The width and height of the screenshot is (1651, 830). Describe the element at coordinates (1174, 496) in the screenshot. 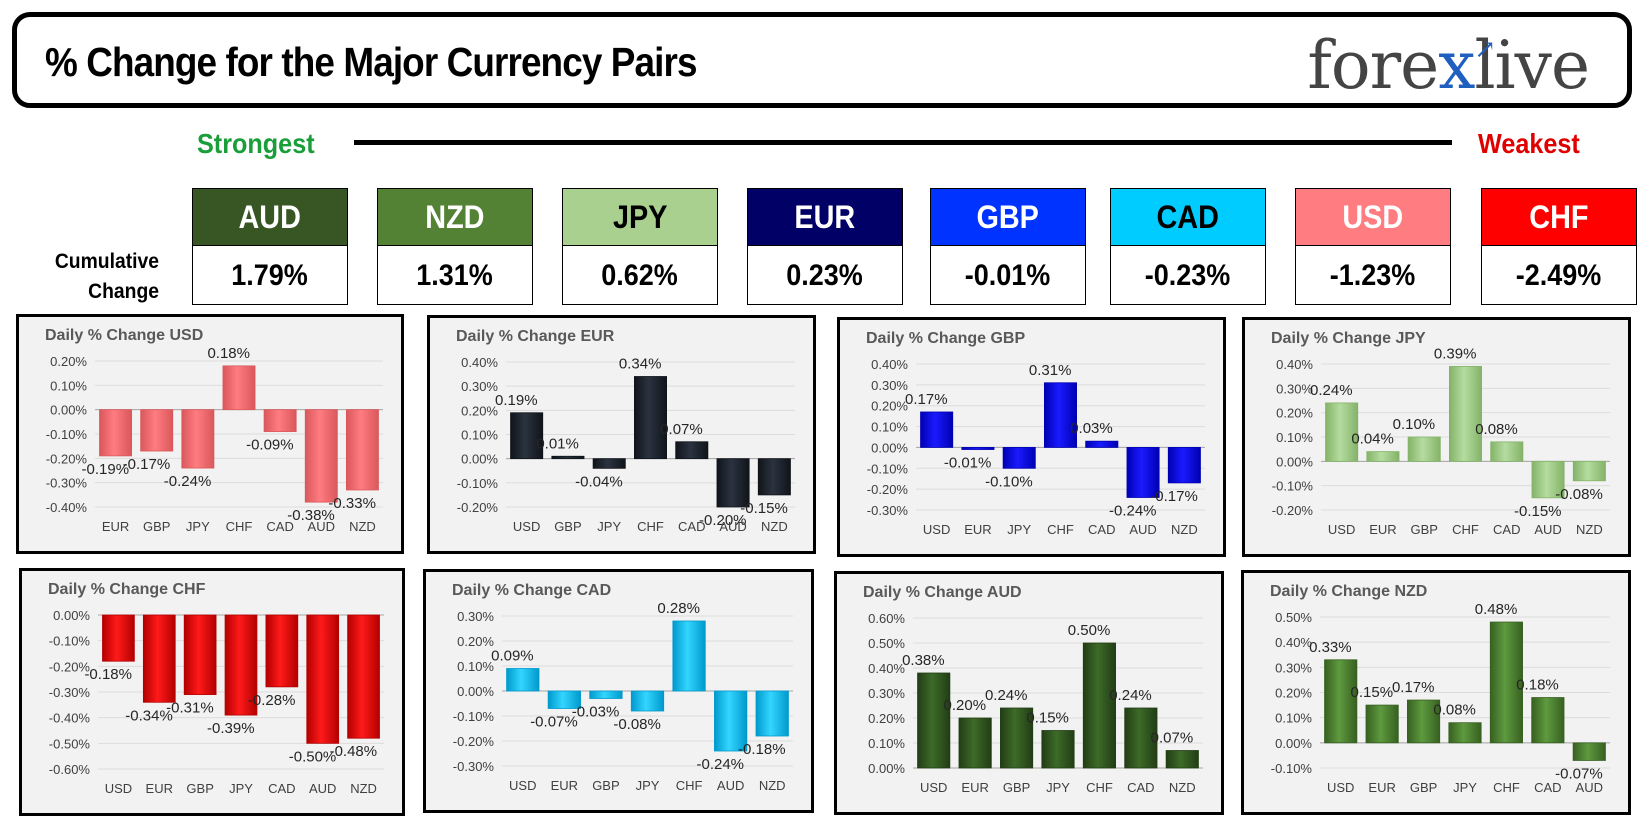

I see `data-label: -0.17%` at that location.